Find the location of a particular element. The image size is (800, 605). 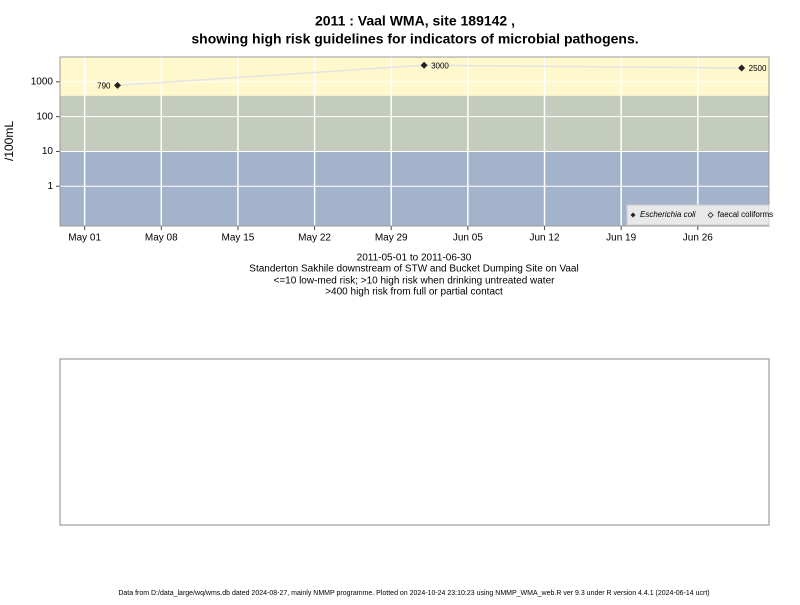

y-axis-label: /100mL is located at coordinates (9, 141).